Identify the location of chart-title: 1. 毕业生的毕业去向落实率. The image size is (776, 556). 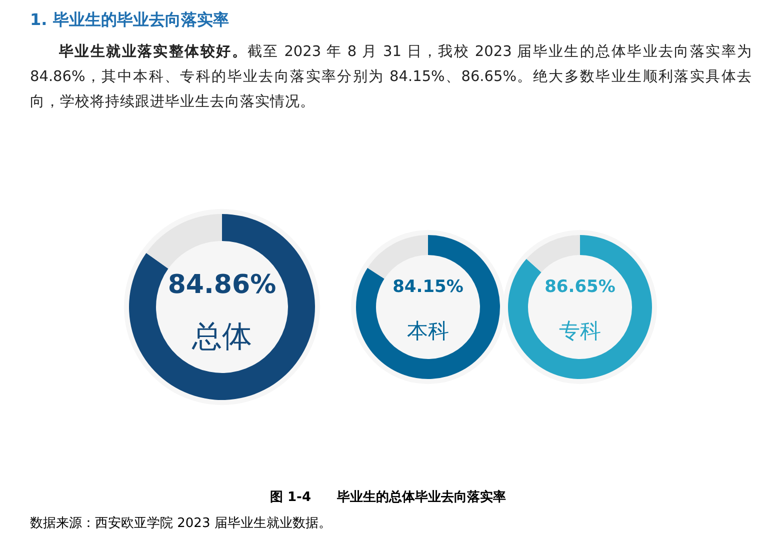
(129, 20).